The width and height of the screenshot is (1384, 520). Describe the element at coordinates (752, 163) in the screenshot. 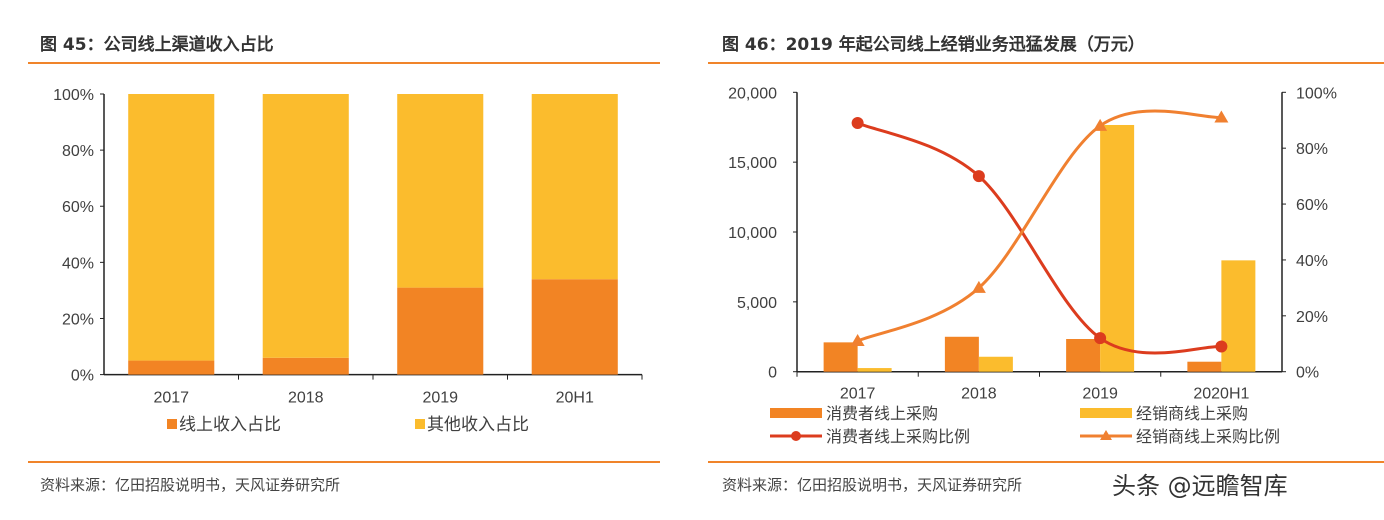

I see `right-y-tick-label: 15,000` at that location.